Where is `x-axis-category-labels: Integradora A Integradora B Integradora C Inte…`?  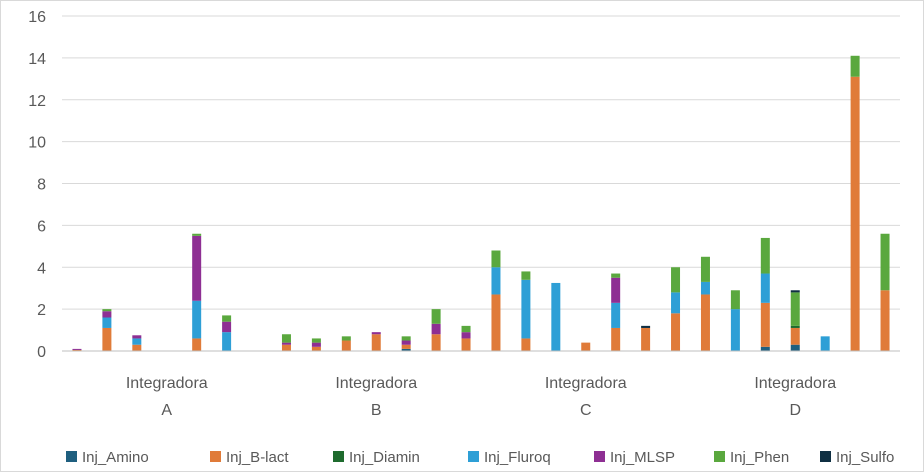
x-axis-category-labels: Integradora A Integradora B Integradora C Inte… is located at coordinates (481, 397).